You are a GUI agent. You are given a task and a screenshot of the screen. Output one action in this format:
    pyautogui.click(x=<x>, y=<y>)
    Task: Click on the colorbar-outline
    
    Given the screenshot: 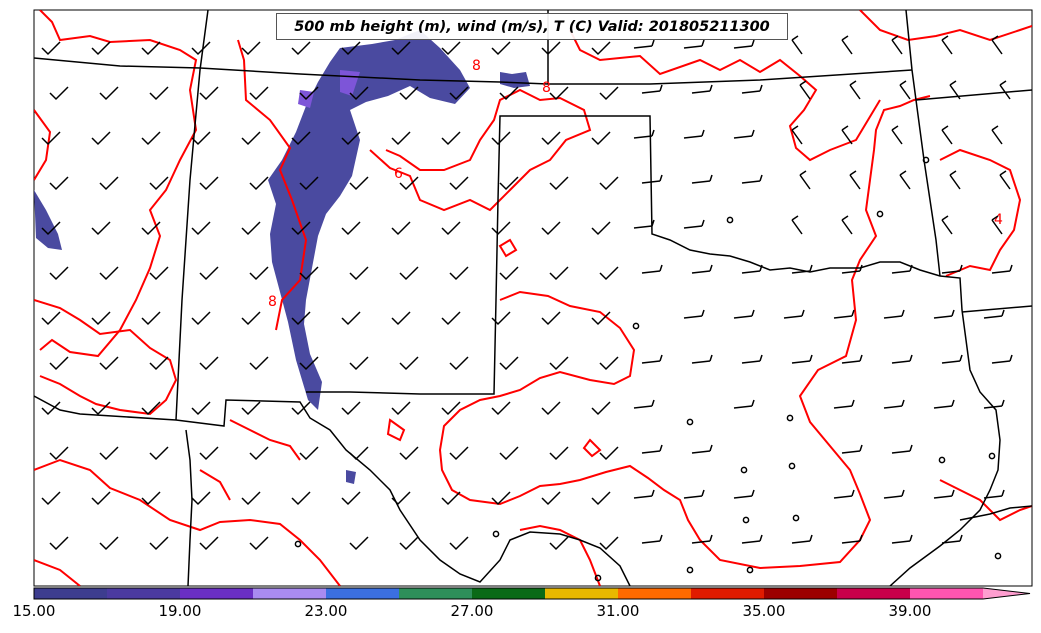 What is the action you would take?
    pyautogui.click(x=532, y=593)
    